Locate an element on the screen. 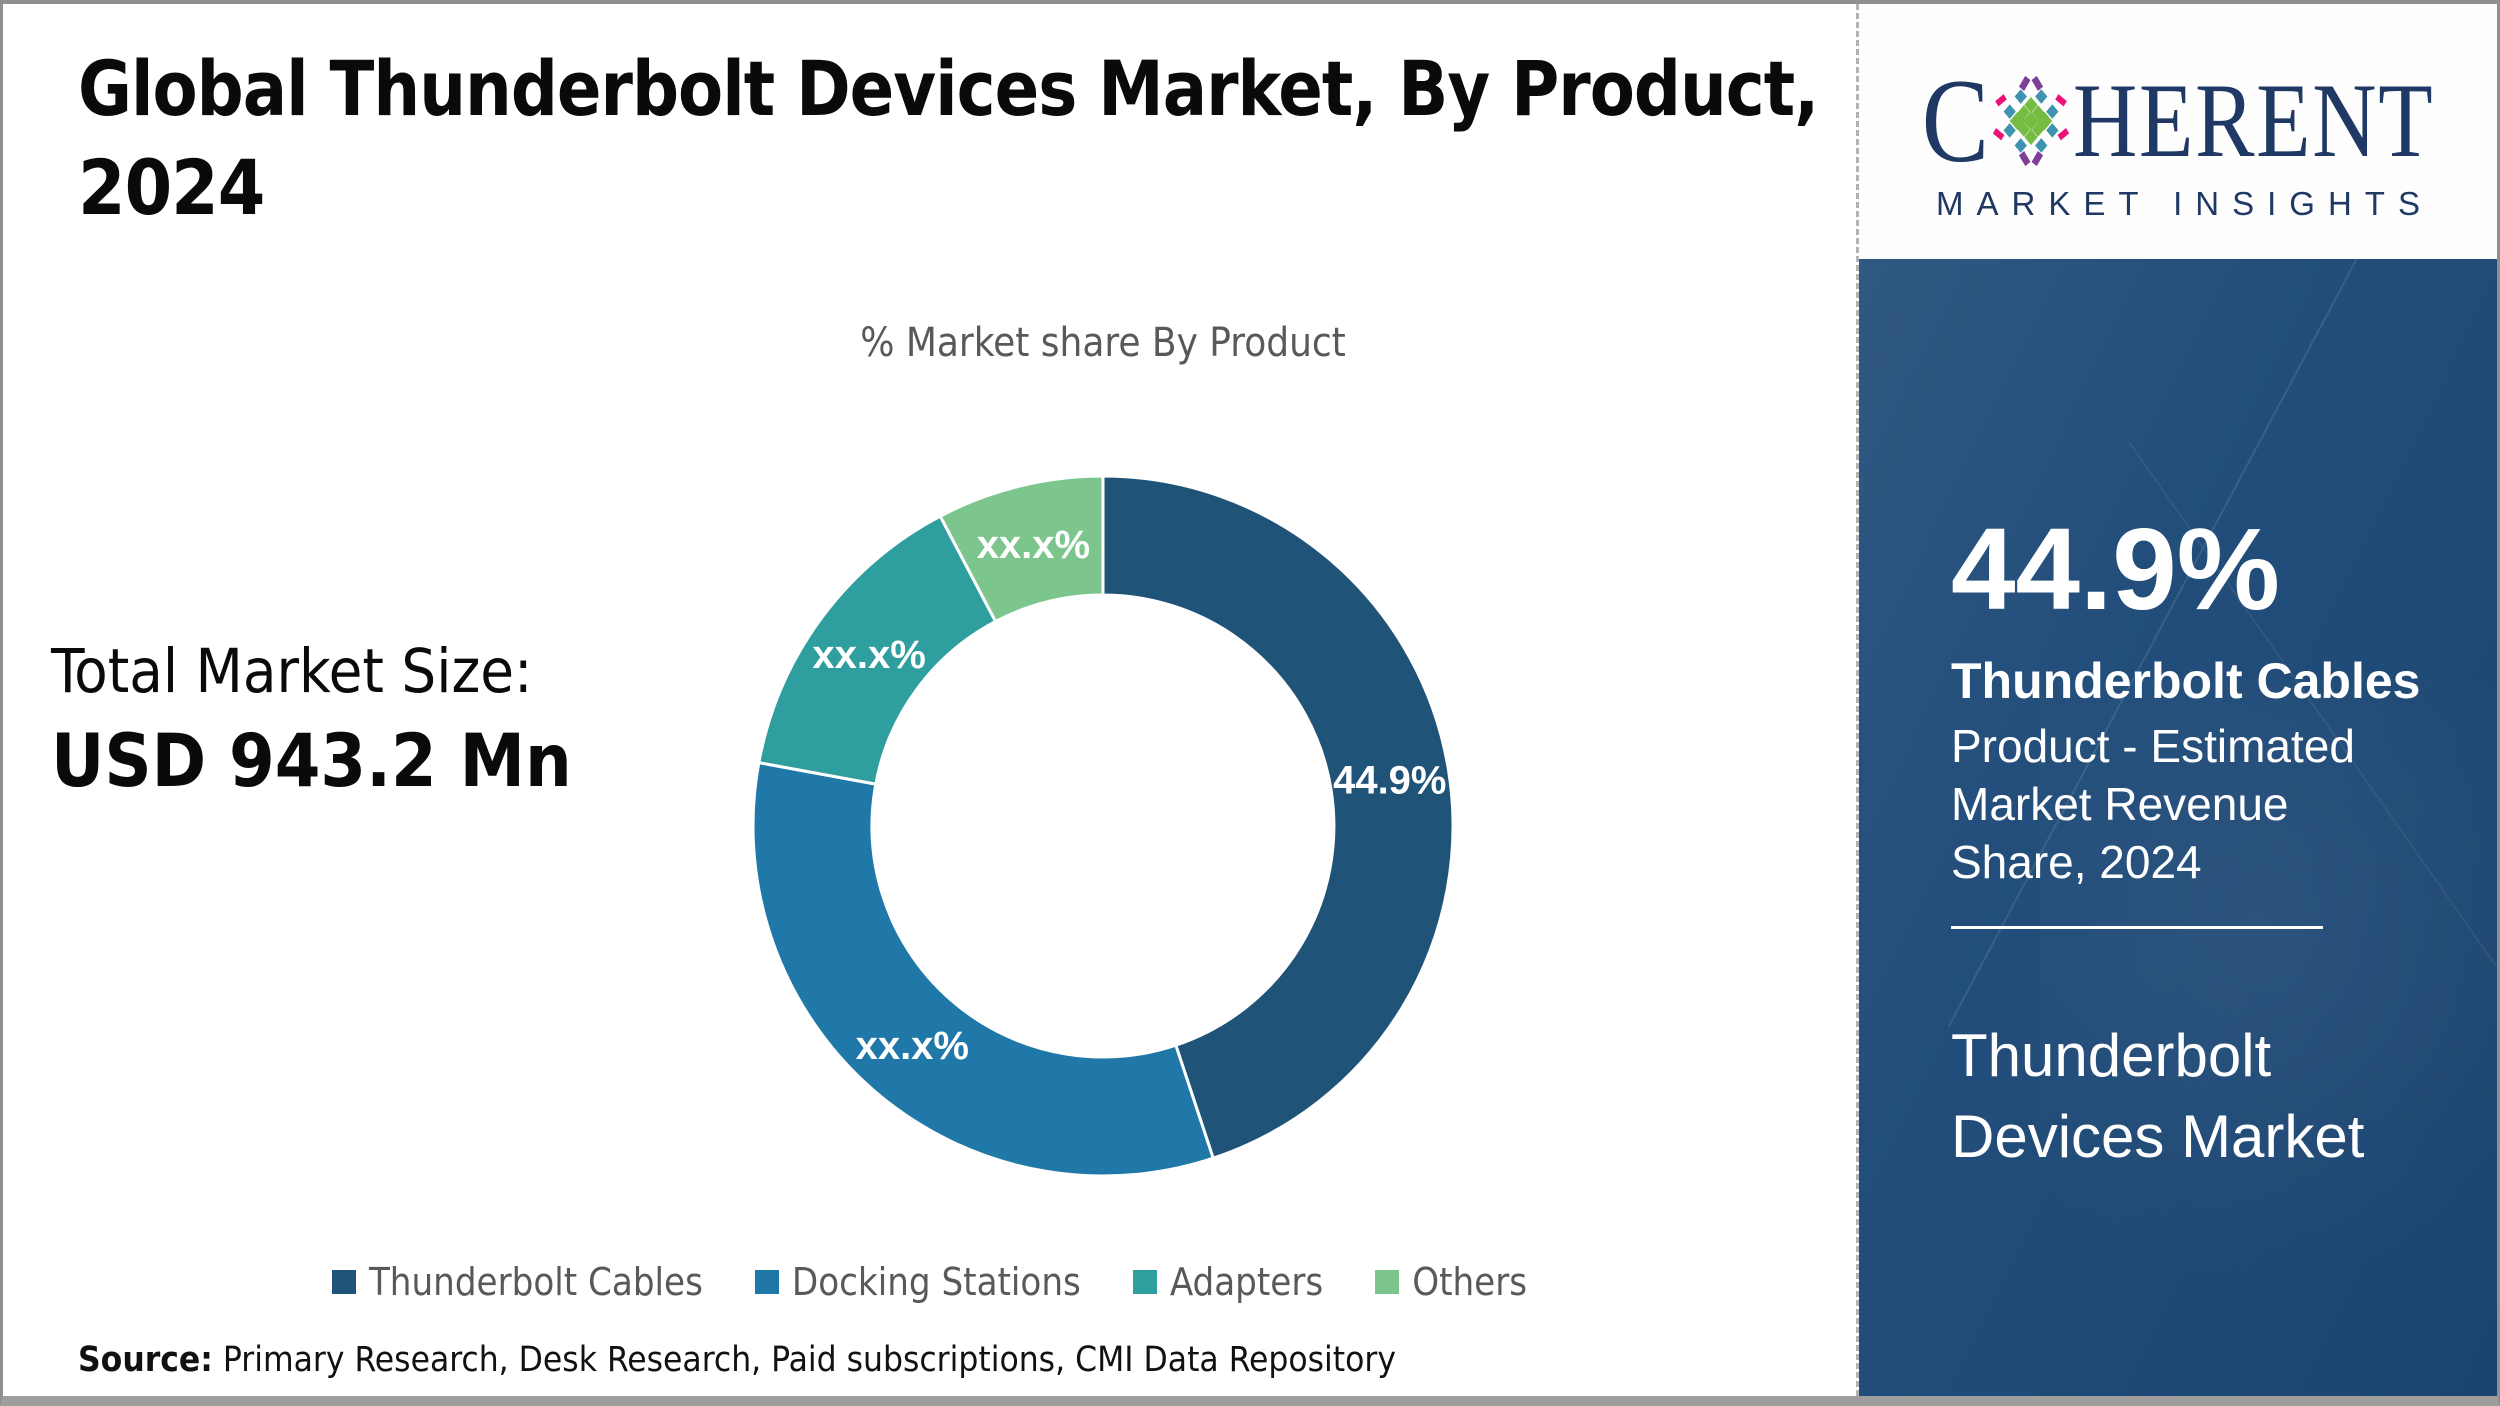 The width and height of the screenshot is (2500, 1406). legend-item-adapters: Adapters is located at coordinates (1228, 1282).